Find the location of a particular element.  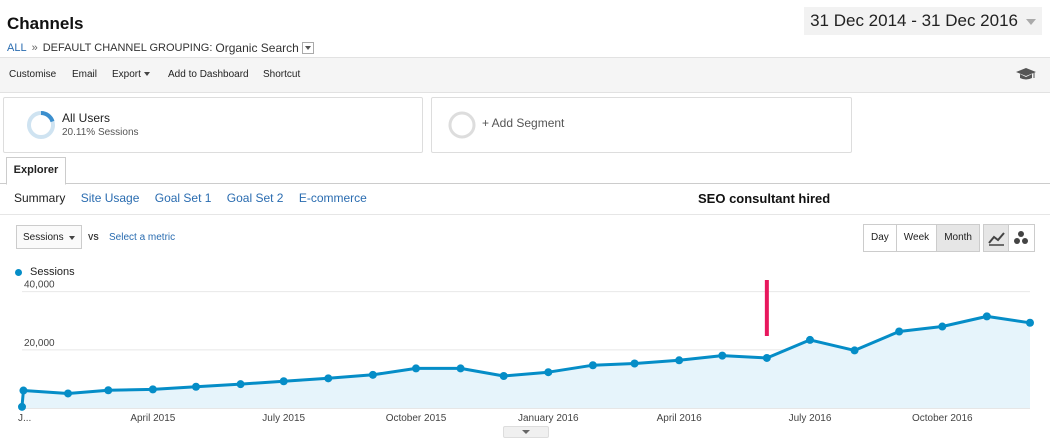

export-label: Export is located at coordinates (126, 74).